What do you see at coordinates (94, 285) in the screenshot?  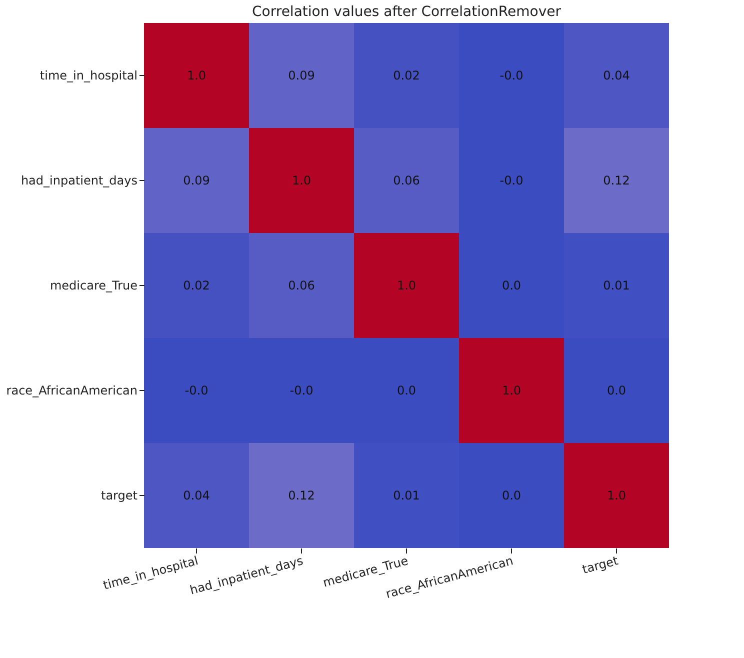 I see `y-tick-label: medicare_True` at bounding box center [94, 285].